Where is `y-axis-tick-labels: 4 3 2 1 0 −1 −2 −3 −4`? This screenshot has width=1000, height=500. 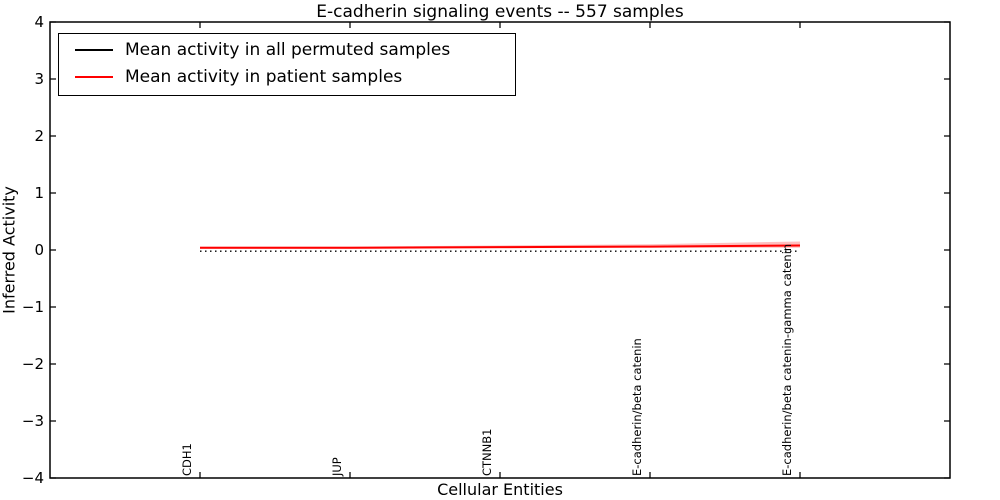 y-axis-tick-labels: 4 3 2 1 0 −1 −2 −3 −4 is located at coordinates (22, 250).